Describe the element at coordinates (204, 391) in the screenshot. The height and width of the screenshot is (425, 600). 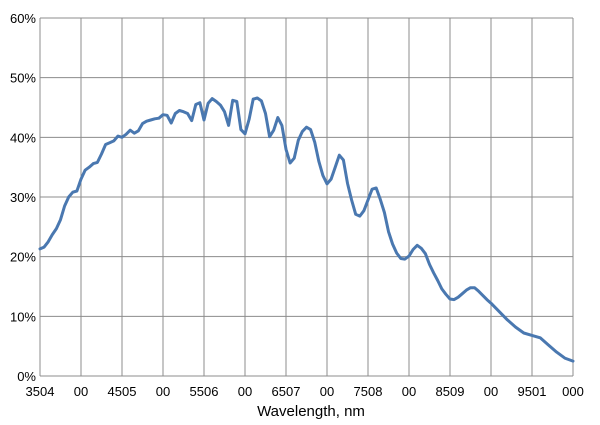
I see `x-tick-label: 5506` at that location.